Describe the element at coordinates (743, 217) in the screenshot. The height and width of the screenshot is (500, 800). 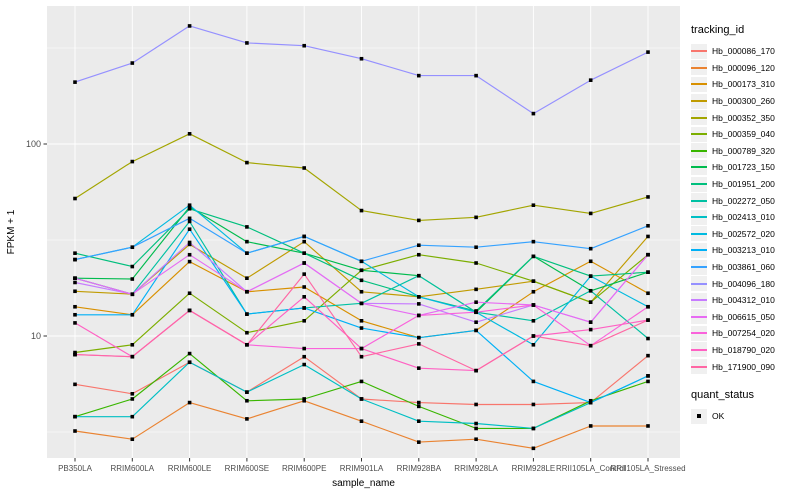
I see `legend-label: Hb_002413_010` at that location.